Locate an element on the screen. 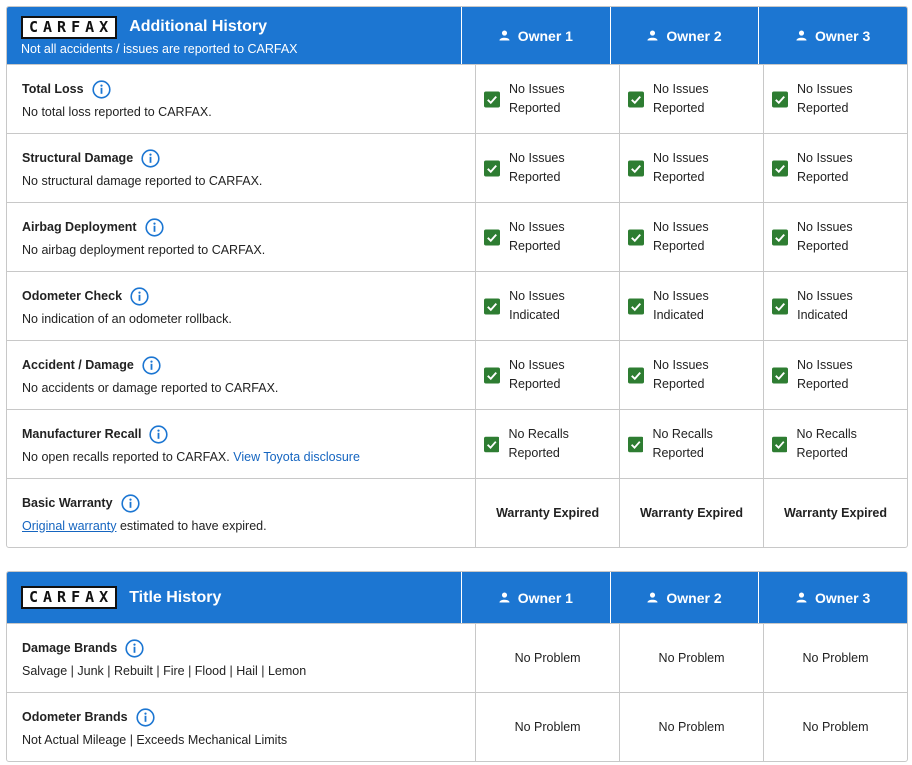 This screenshot has width=912, height=765. label: Accident / Damage is located at coordinates (78, 365).